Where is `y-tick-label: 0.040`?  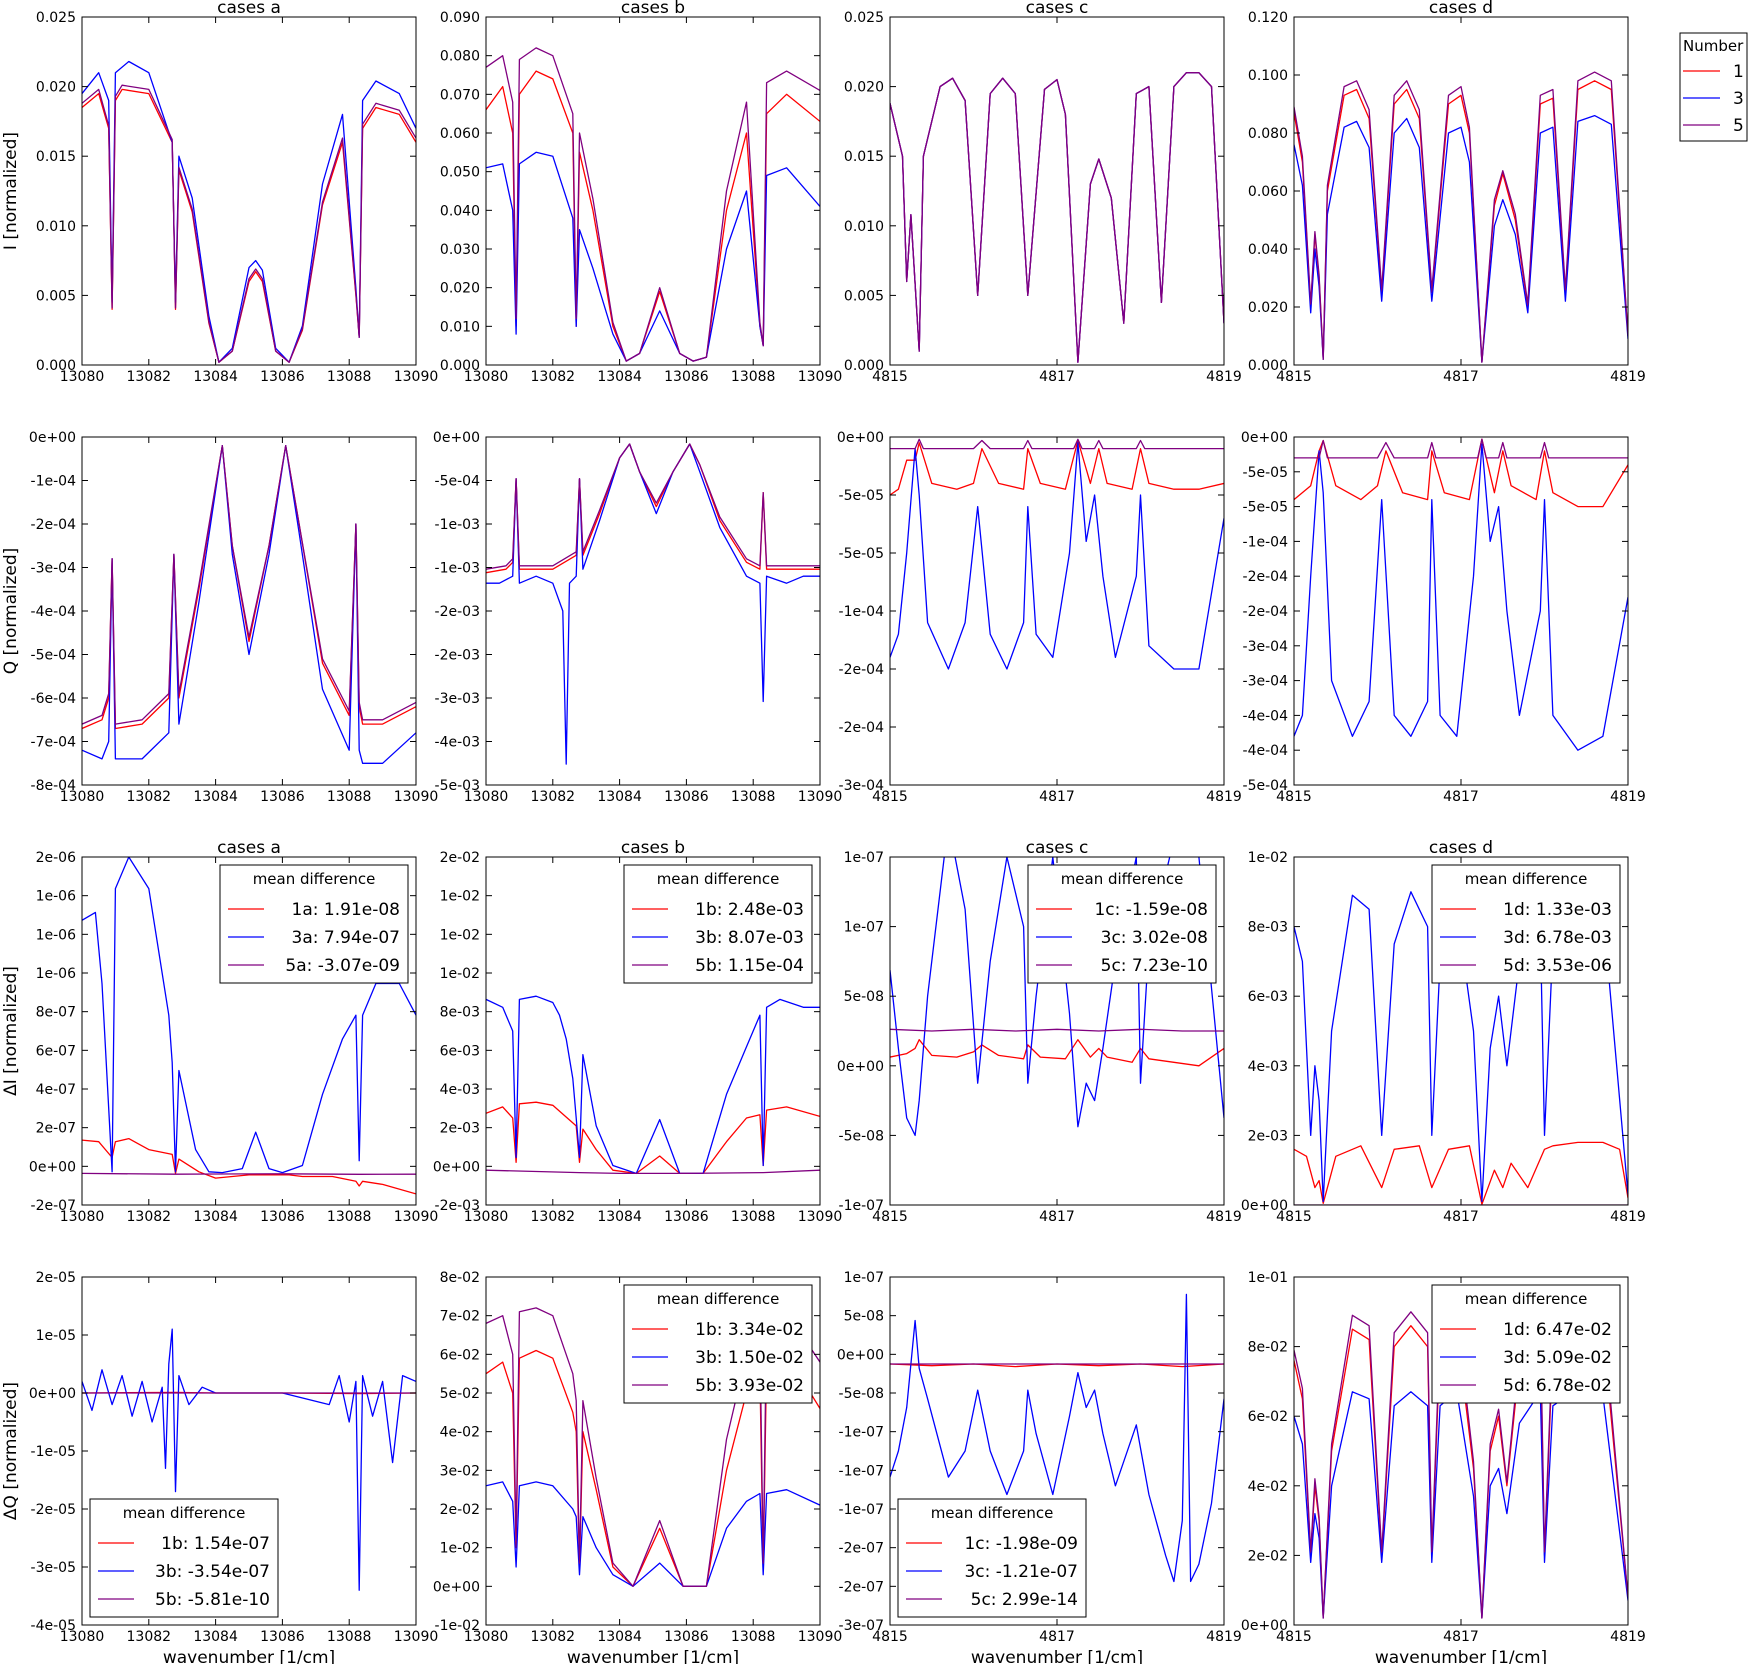 y-tick-label: 0.040 is located at coordinates (460, 211).